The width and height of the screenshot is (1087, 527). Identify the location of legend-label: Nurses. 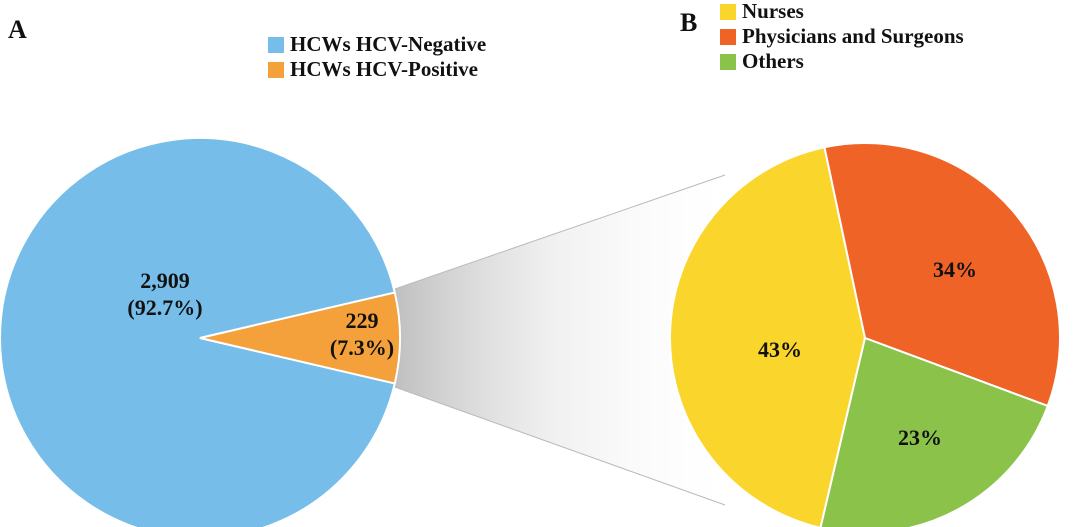
(773, 11).